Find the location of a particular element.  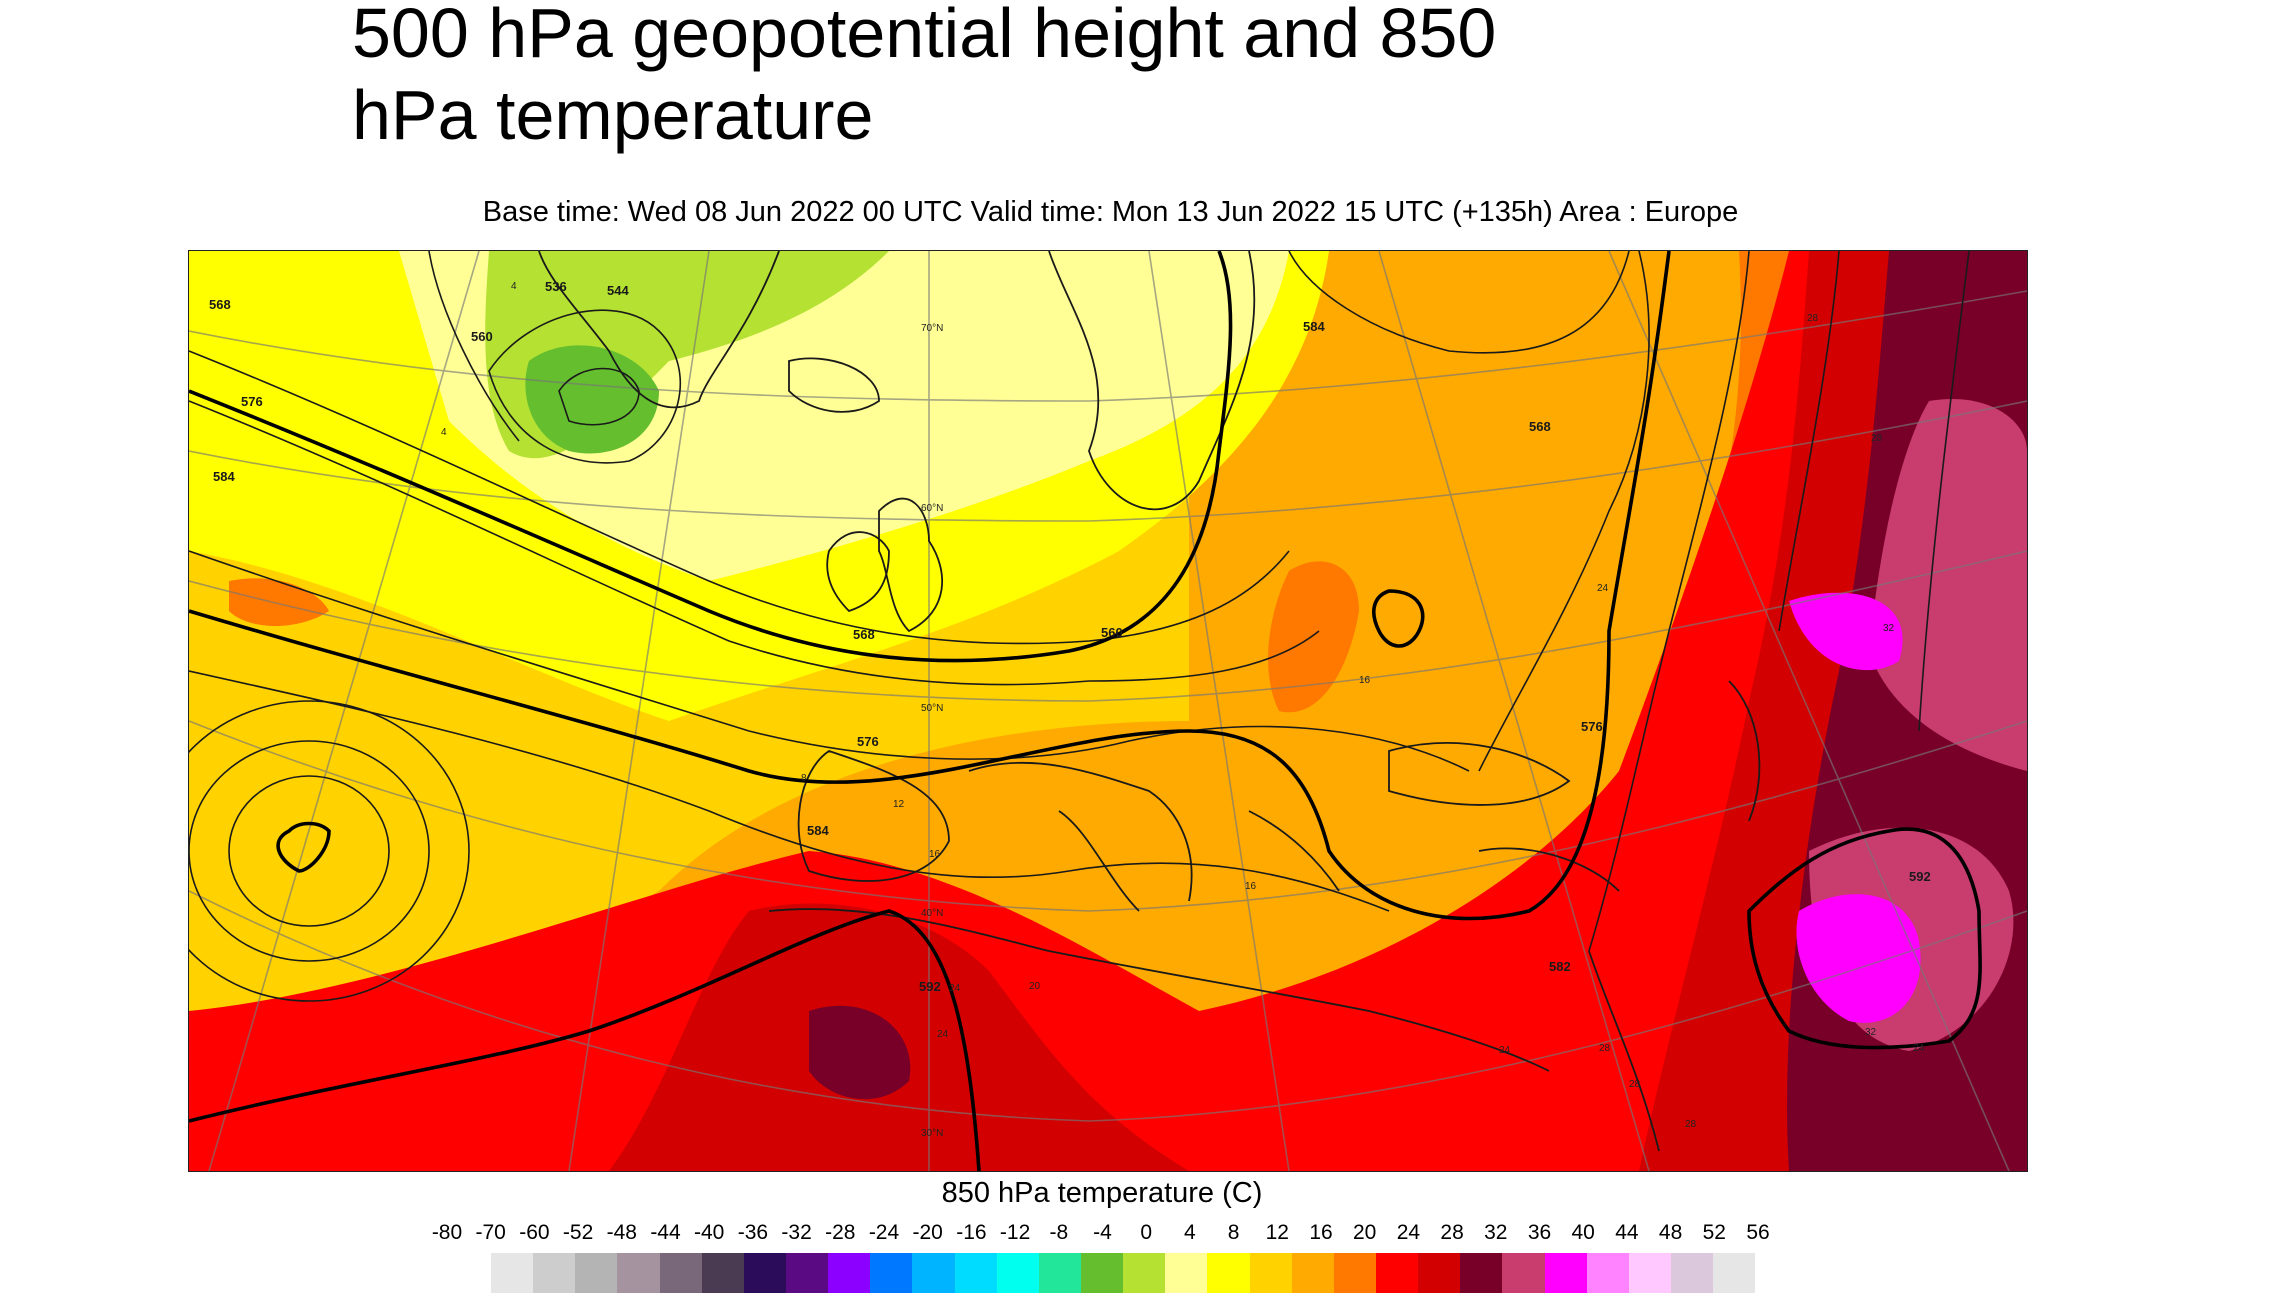

italy-coast is located at coordinates (1099, 861).